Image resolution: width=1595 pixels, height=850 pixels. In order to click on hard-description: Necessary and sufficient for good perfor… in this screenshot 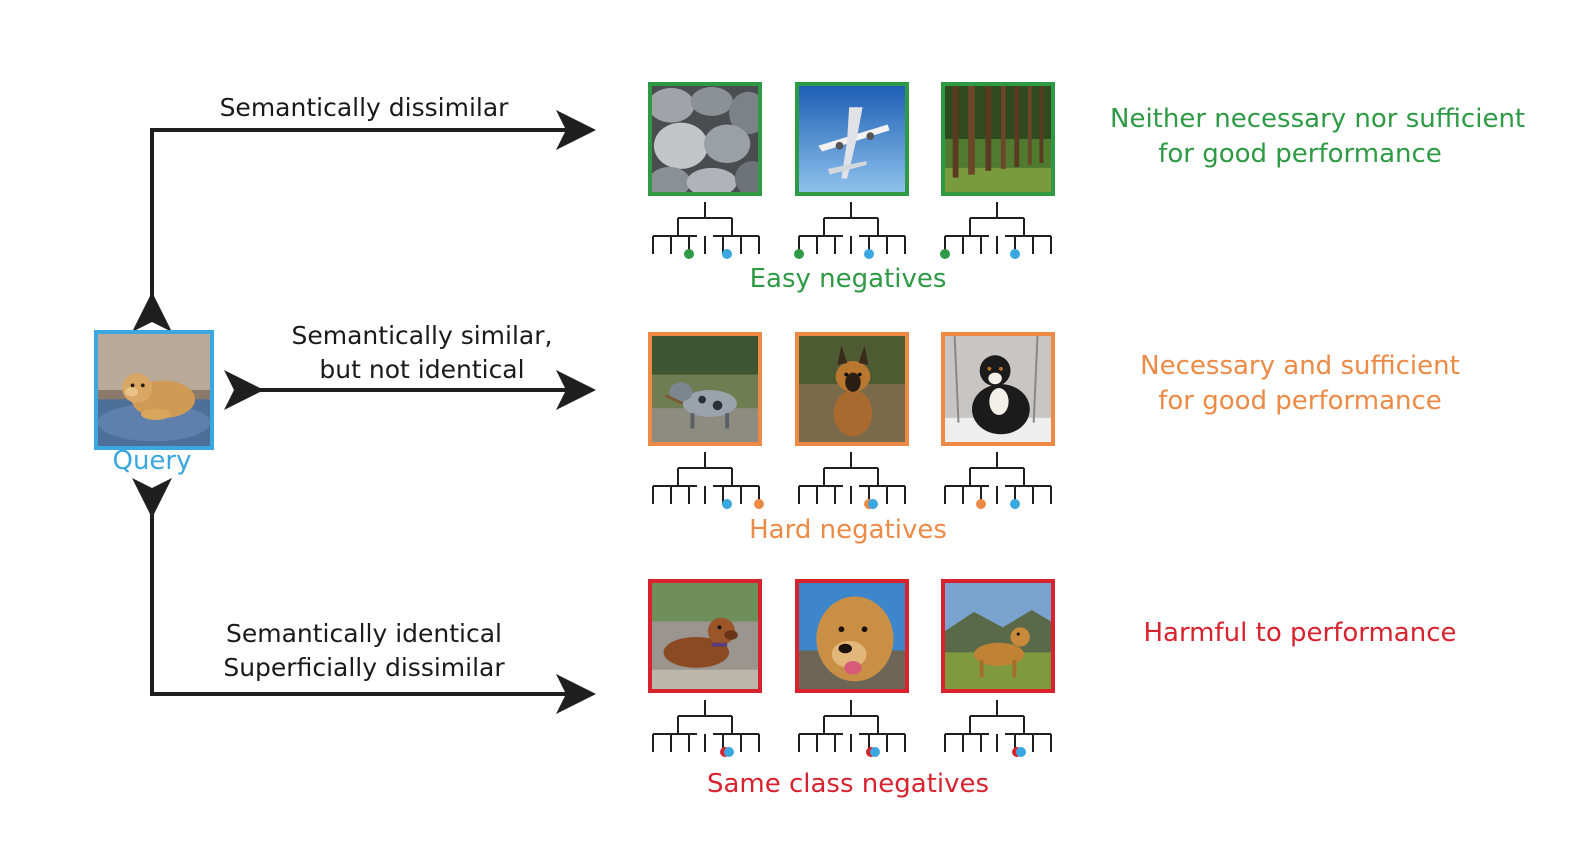, I will do `click(1300, 384)`.